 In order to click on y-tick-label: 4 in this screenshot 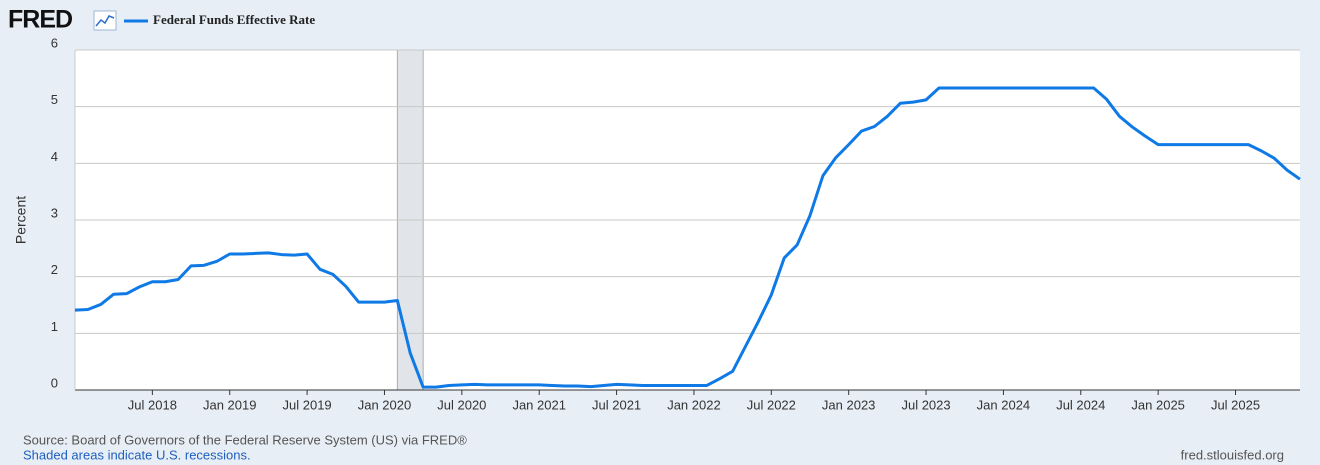, I will do `click(54, 156)`.